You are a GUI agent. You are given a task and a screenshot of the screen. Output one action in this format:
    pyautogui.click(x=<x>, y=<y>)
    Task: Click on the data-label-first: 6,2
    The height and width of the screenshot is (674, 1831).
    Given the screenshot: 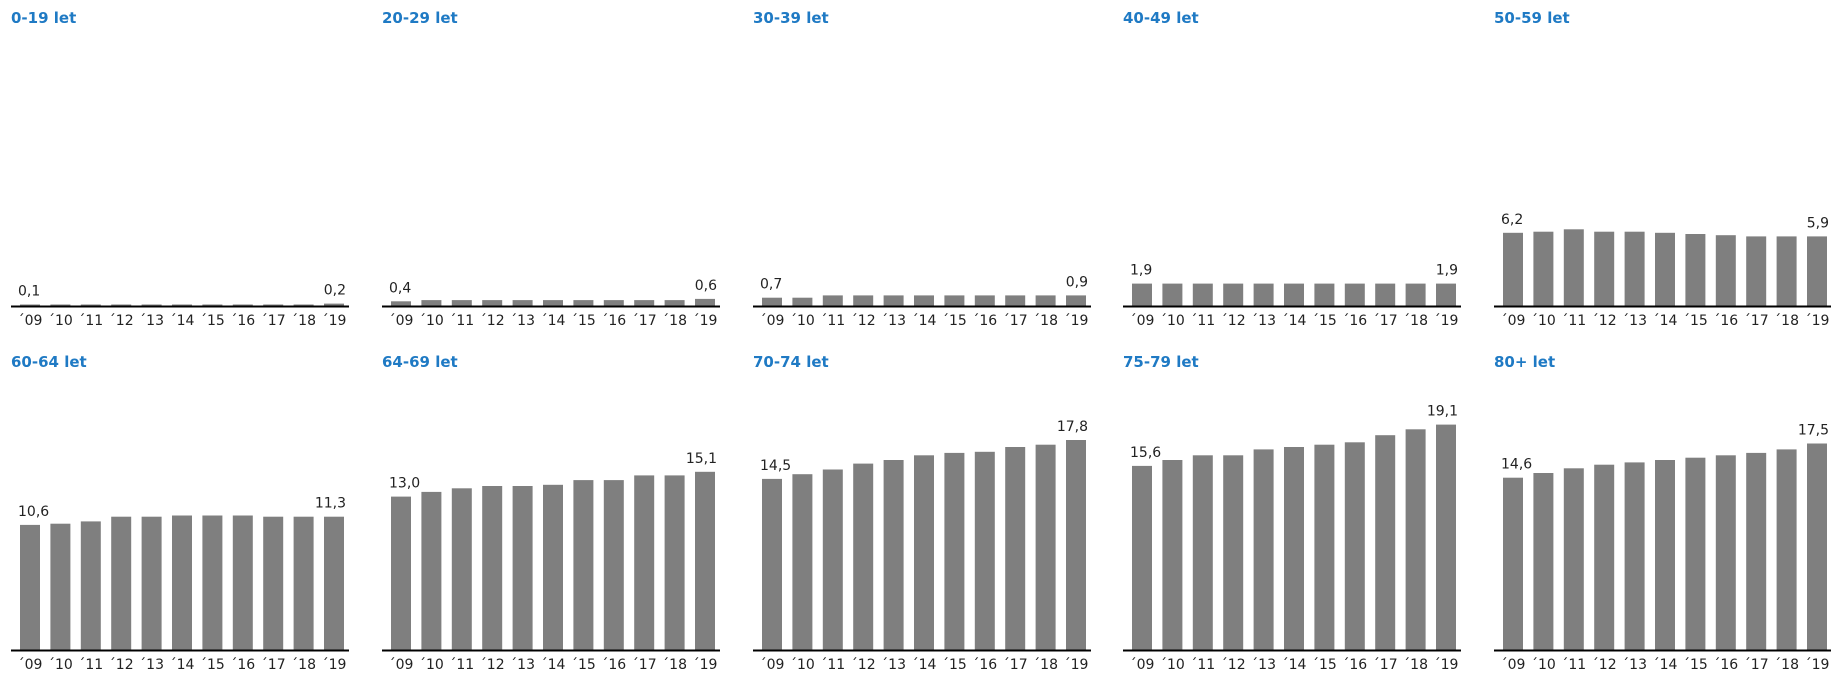 What is the action you would take?
    pyautogui.click(x=1512, y=220)
    